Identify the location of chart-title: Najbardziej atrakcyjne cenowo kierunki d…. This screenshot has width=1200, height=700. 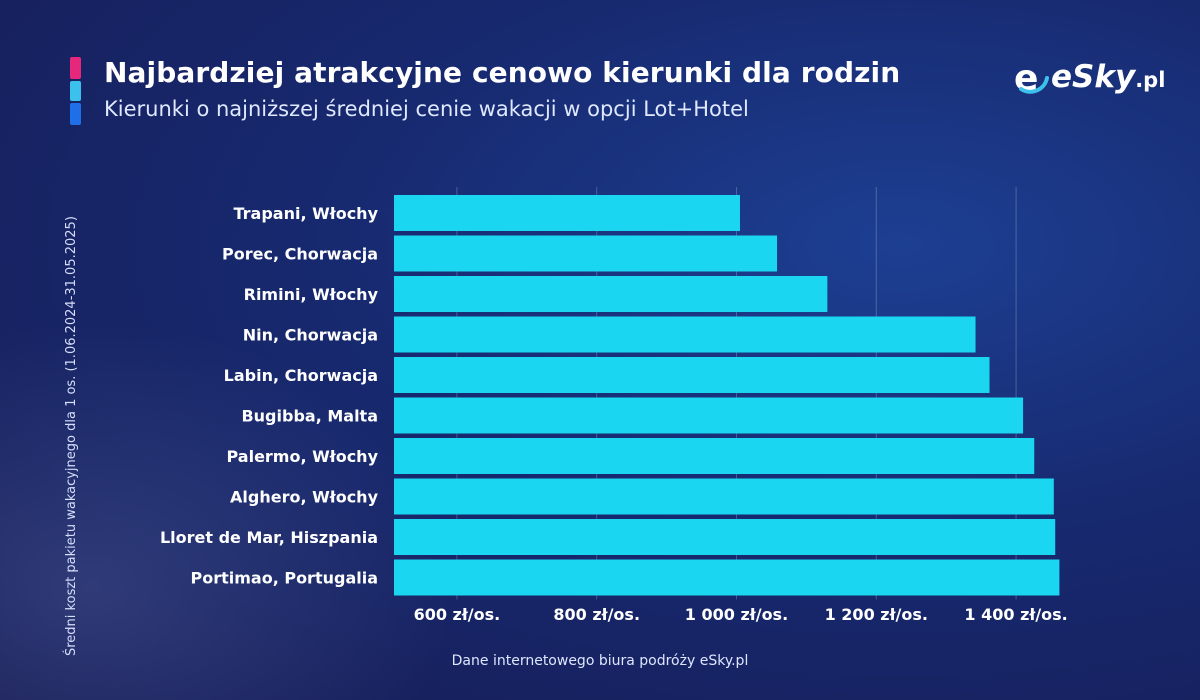
(502, 72).